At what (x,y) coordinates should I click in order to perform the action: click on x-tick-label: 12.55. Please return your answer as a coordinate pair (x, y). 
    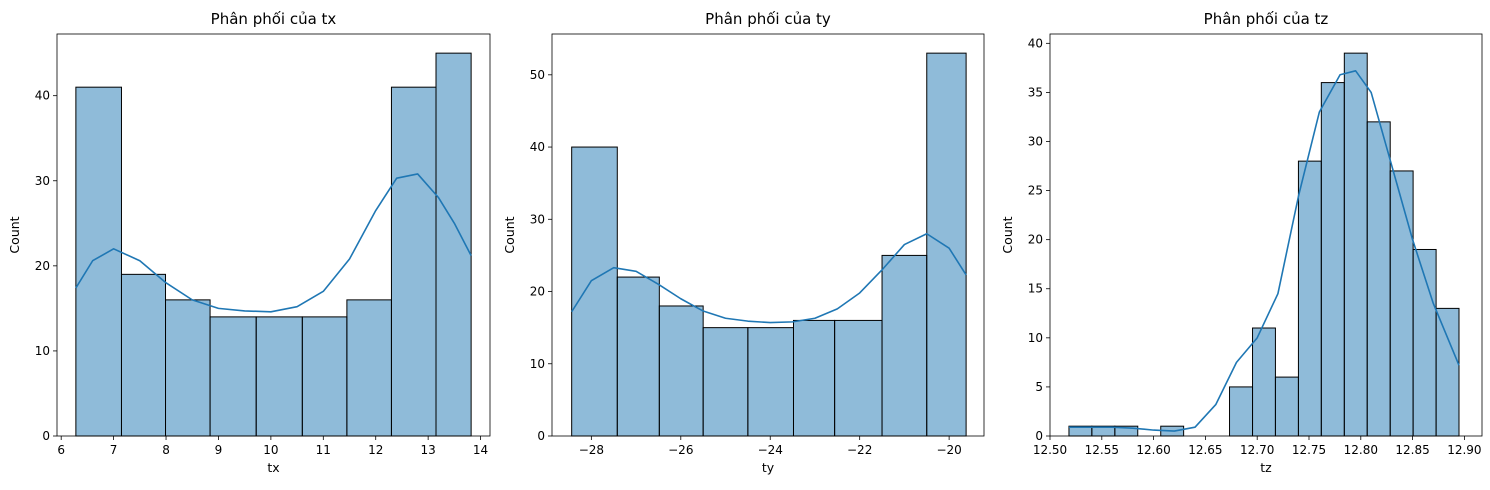
    Looking at the image, I should click on (1102, 450).